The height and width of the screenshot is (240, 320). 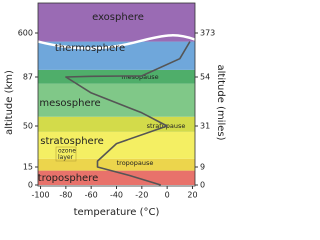 What do you see at coordinates (220, 102) in the screenshot?
I see `y2-axis-label: altitude (miles)` at bounding box center [220, 102].